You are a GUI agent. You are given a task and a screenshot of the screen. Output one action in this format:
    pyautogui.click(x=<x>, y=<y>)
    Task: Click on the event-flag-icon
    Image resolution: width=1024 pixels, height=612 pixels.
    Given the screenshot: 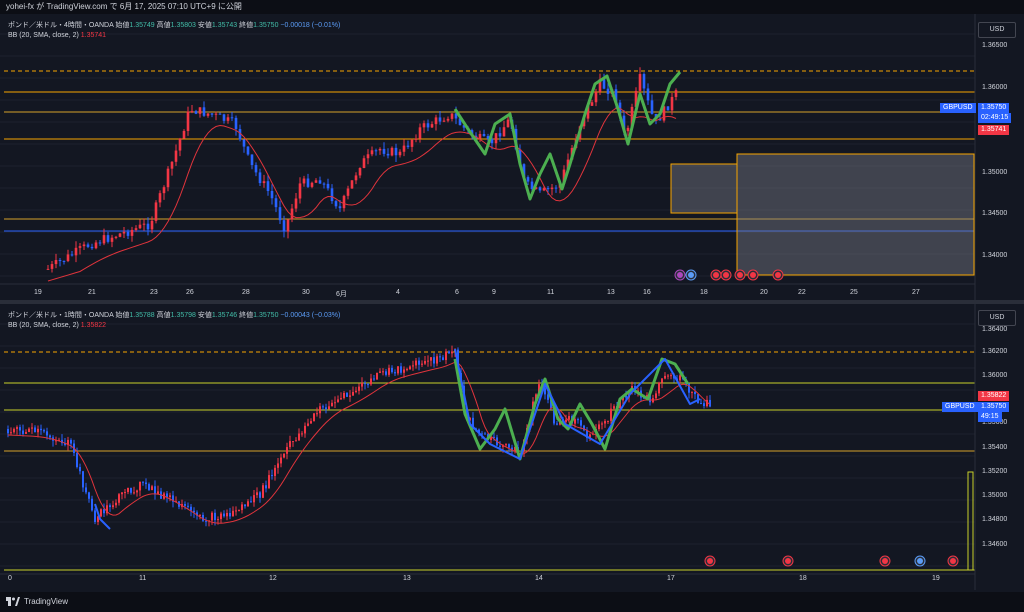 What is the action you would take?
    pyautogui.click(x=740, y=275)
    